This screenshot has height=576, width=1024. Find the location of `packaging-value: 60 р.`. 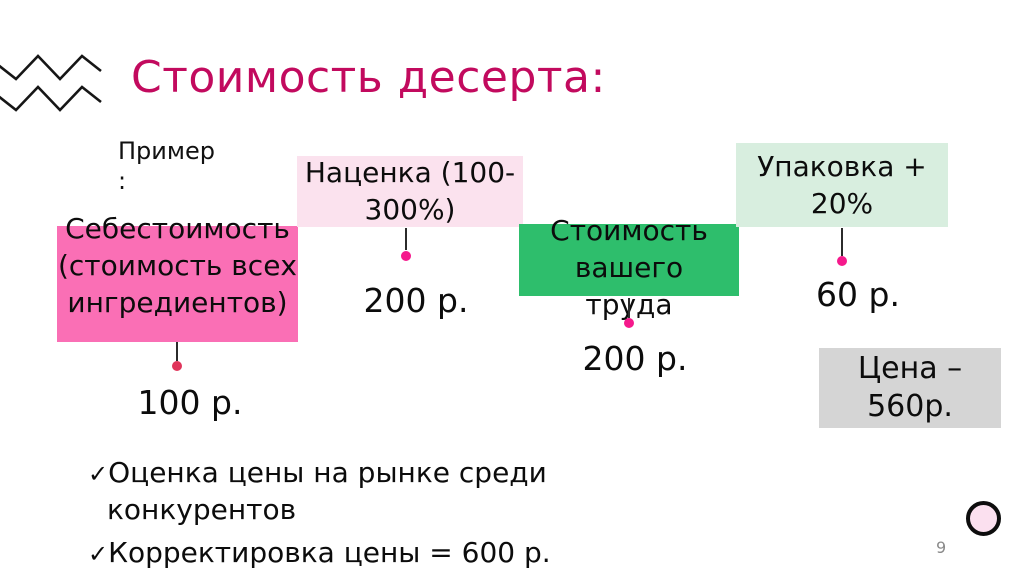

packaging-value: 60 р. is located at coordinates (858, 294).